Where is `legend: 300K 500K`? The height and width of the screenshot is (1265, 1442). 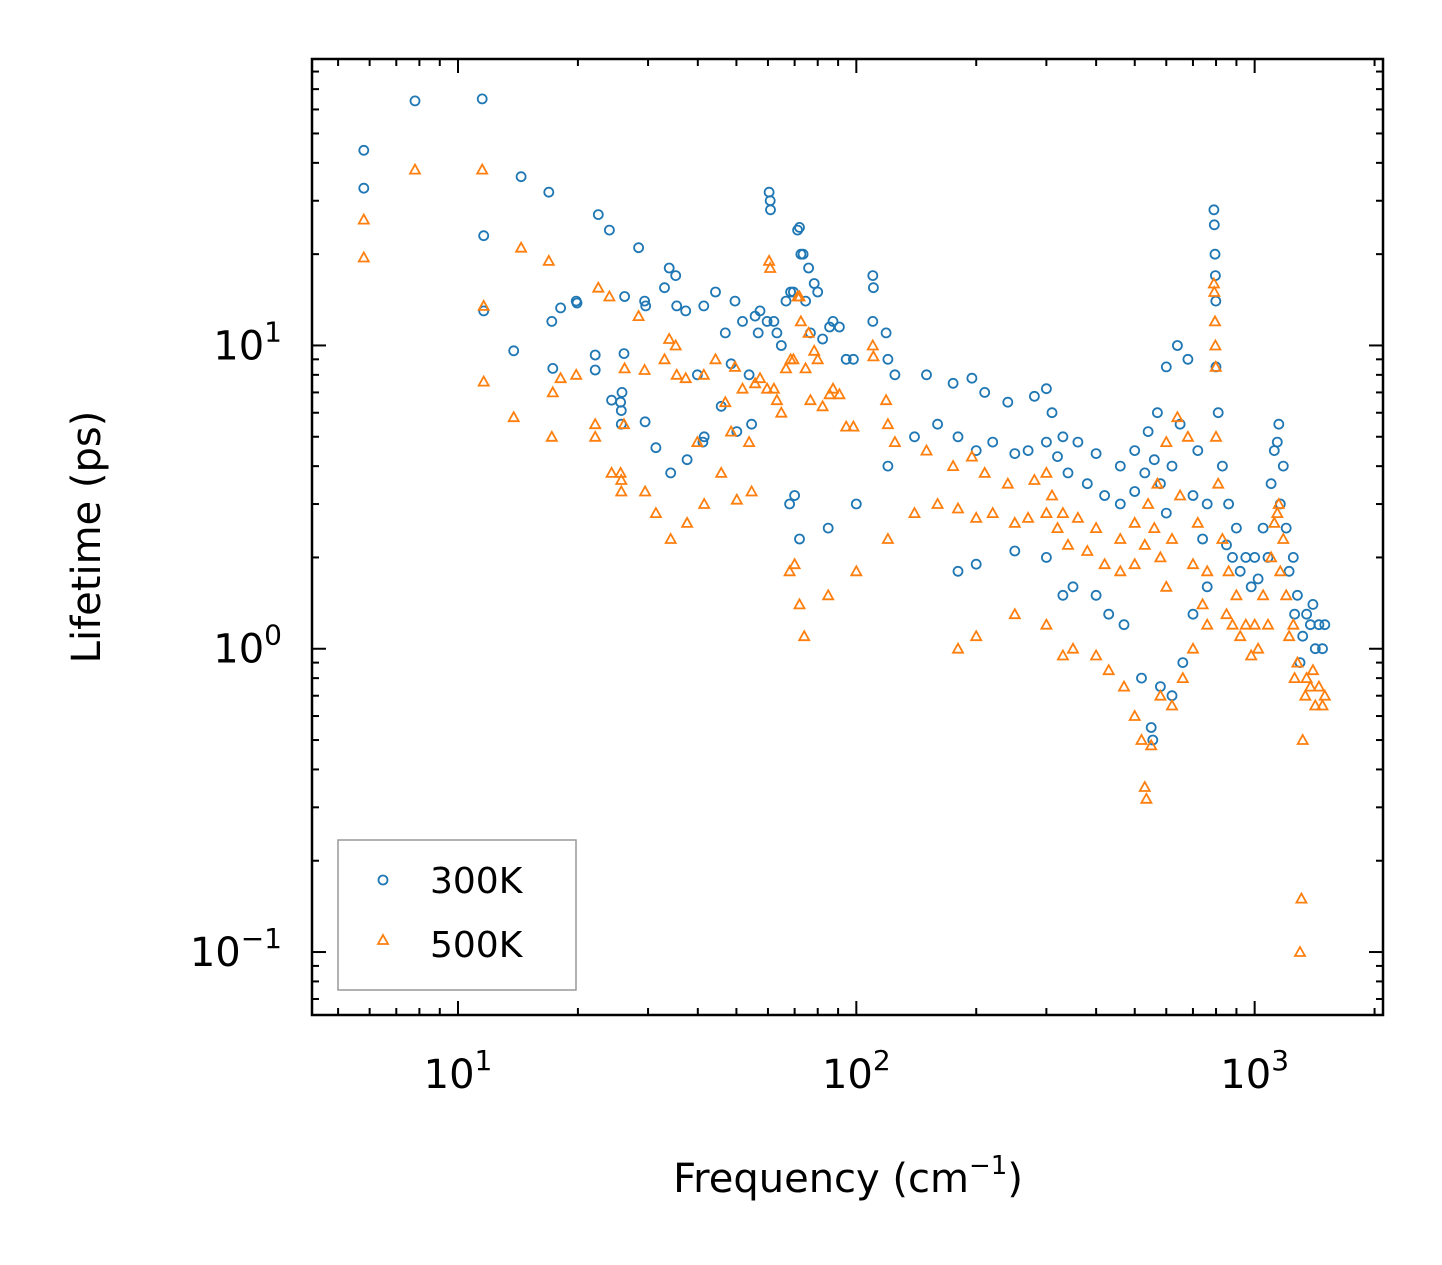 legend: 300K 500K is located at coordinates (457, 915).